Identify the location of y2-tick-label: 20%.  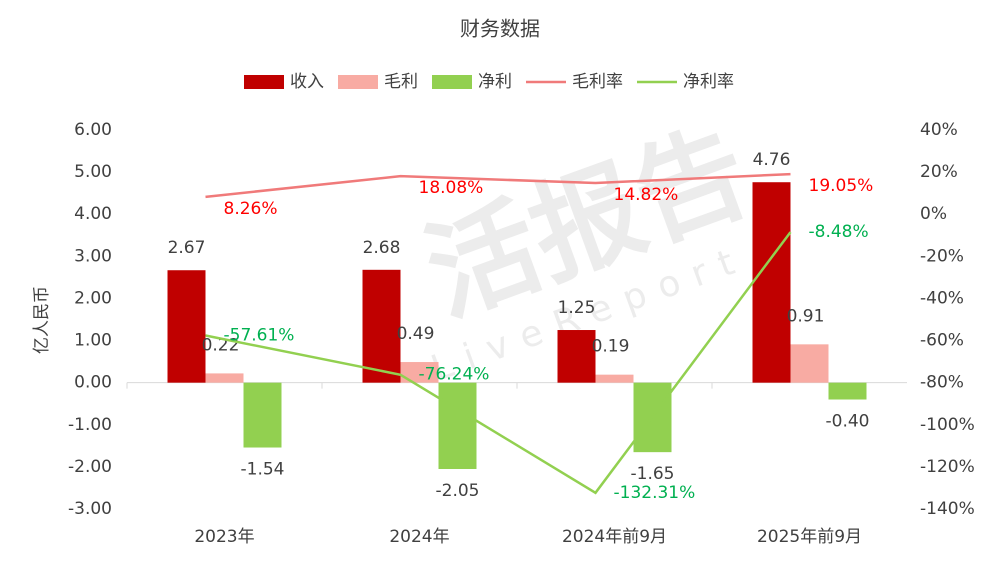
(939, 172).